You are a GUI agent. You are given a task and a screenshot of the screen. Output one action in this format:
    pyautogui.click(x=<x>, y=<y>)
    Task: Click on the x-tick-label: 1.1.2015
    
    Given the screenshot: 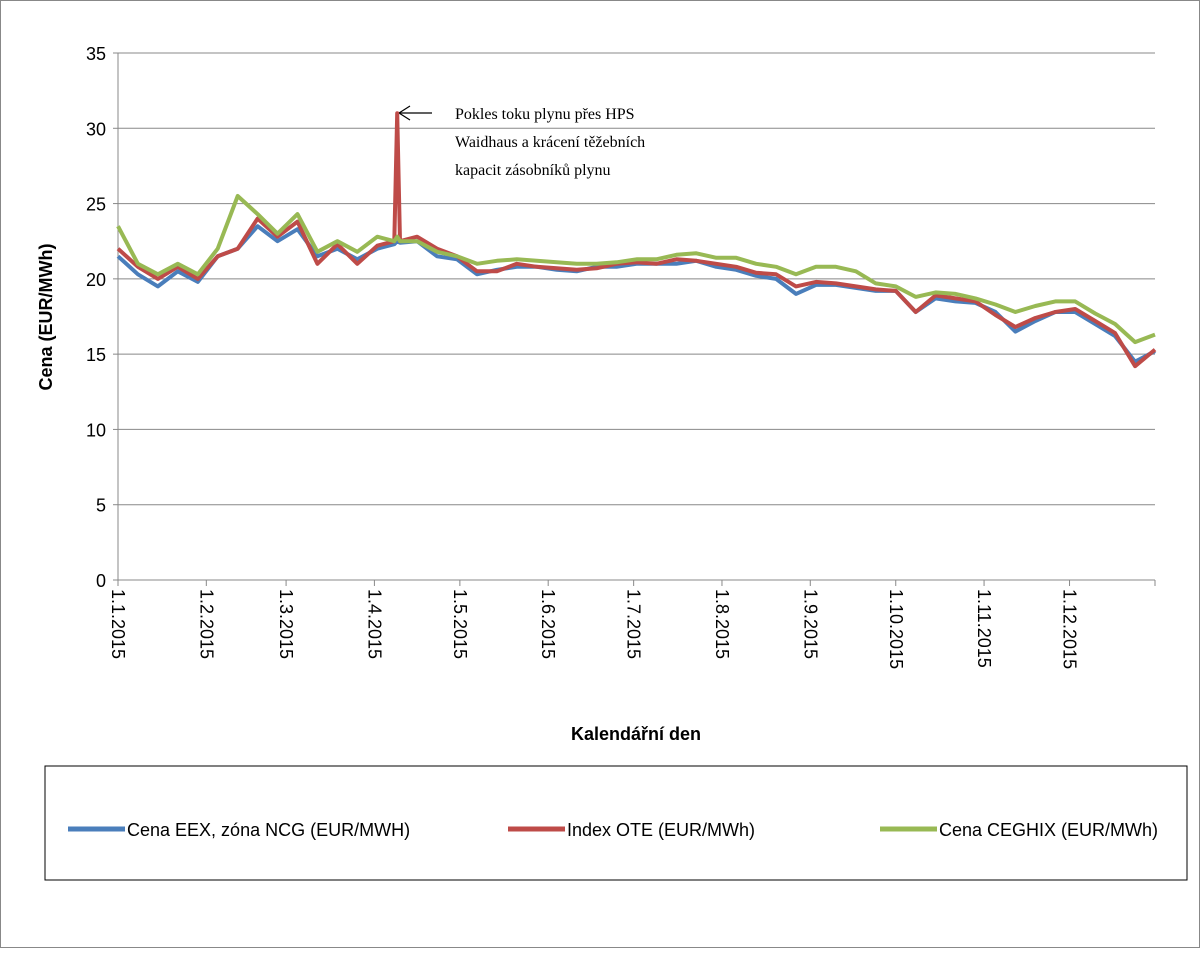 What is the action you would take?
    pyautogui.click(x=118, y=624)
    